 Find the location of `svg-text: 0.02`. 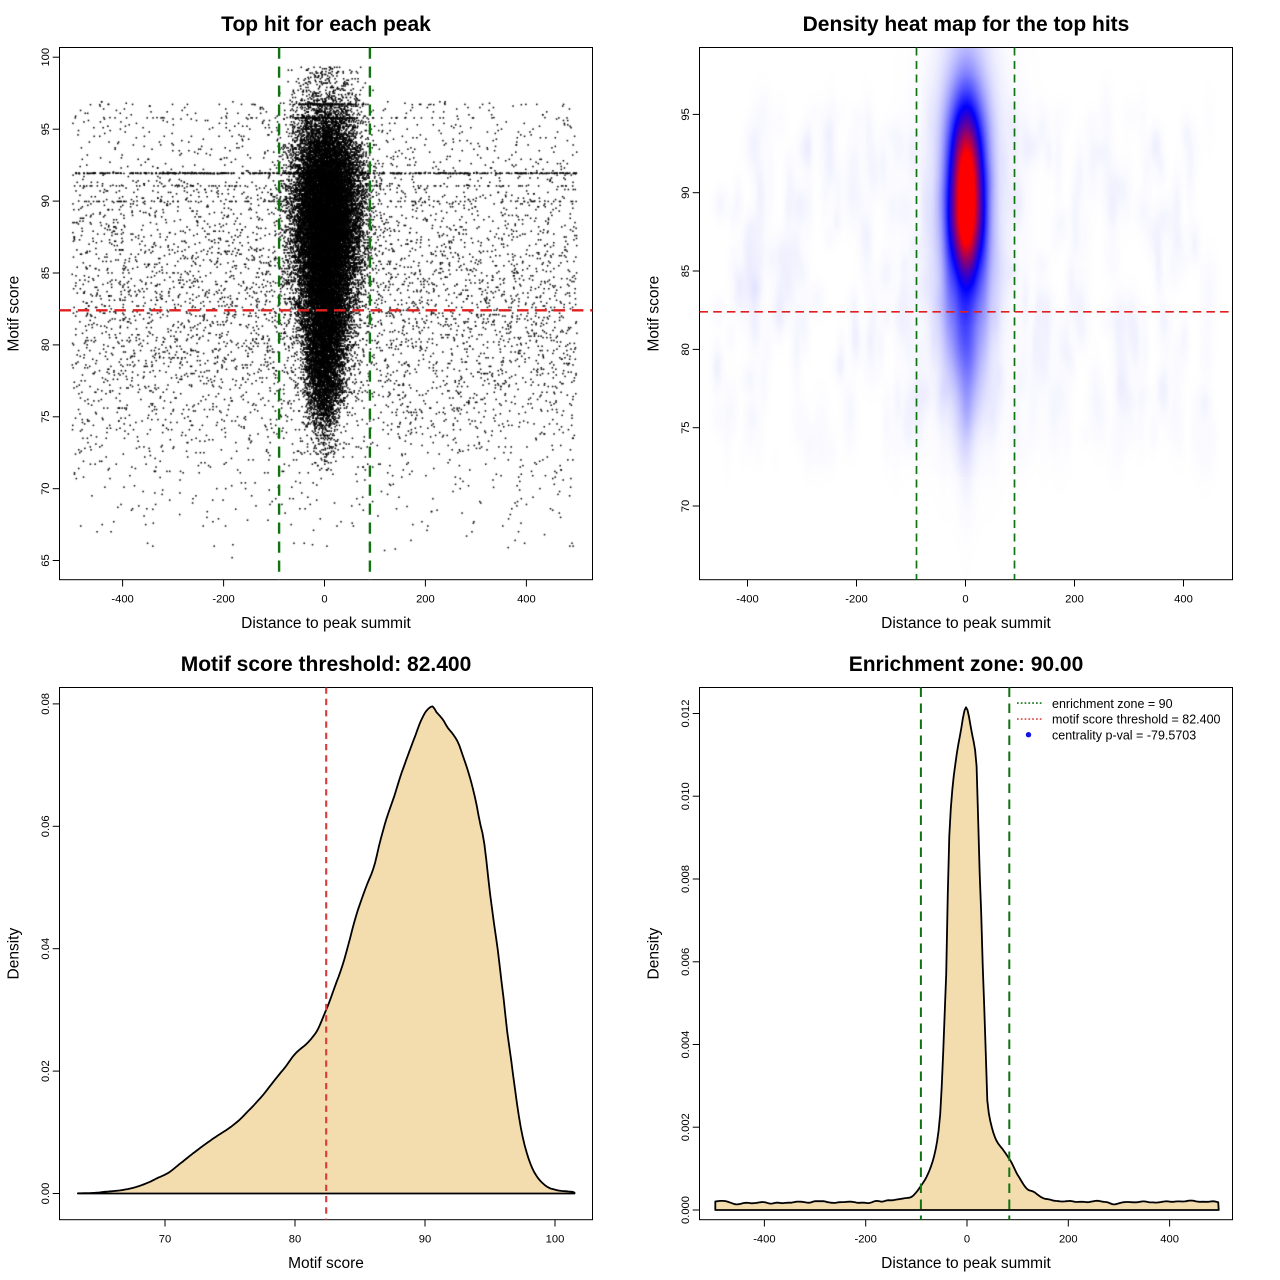

svg-text: 0.02 is located at coordinates (46, 1071).